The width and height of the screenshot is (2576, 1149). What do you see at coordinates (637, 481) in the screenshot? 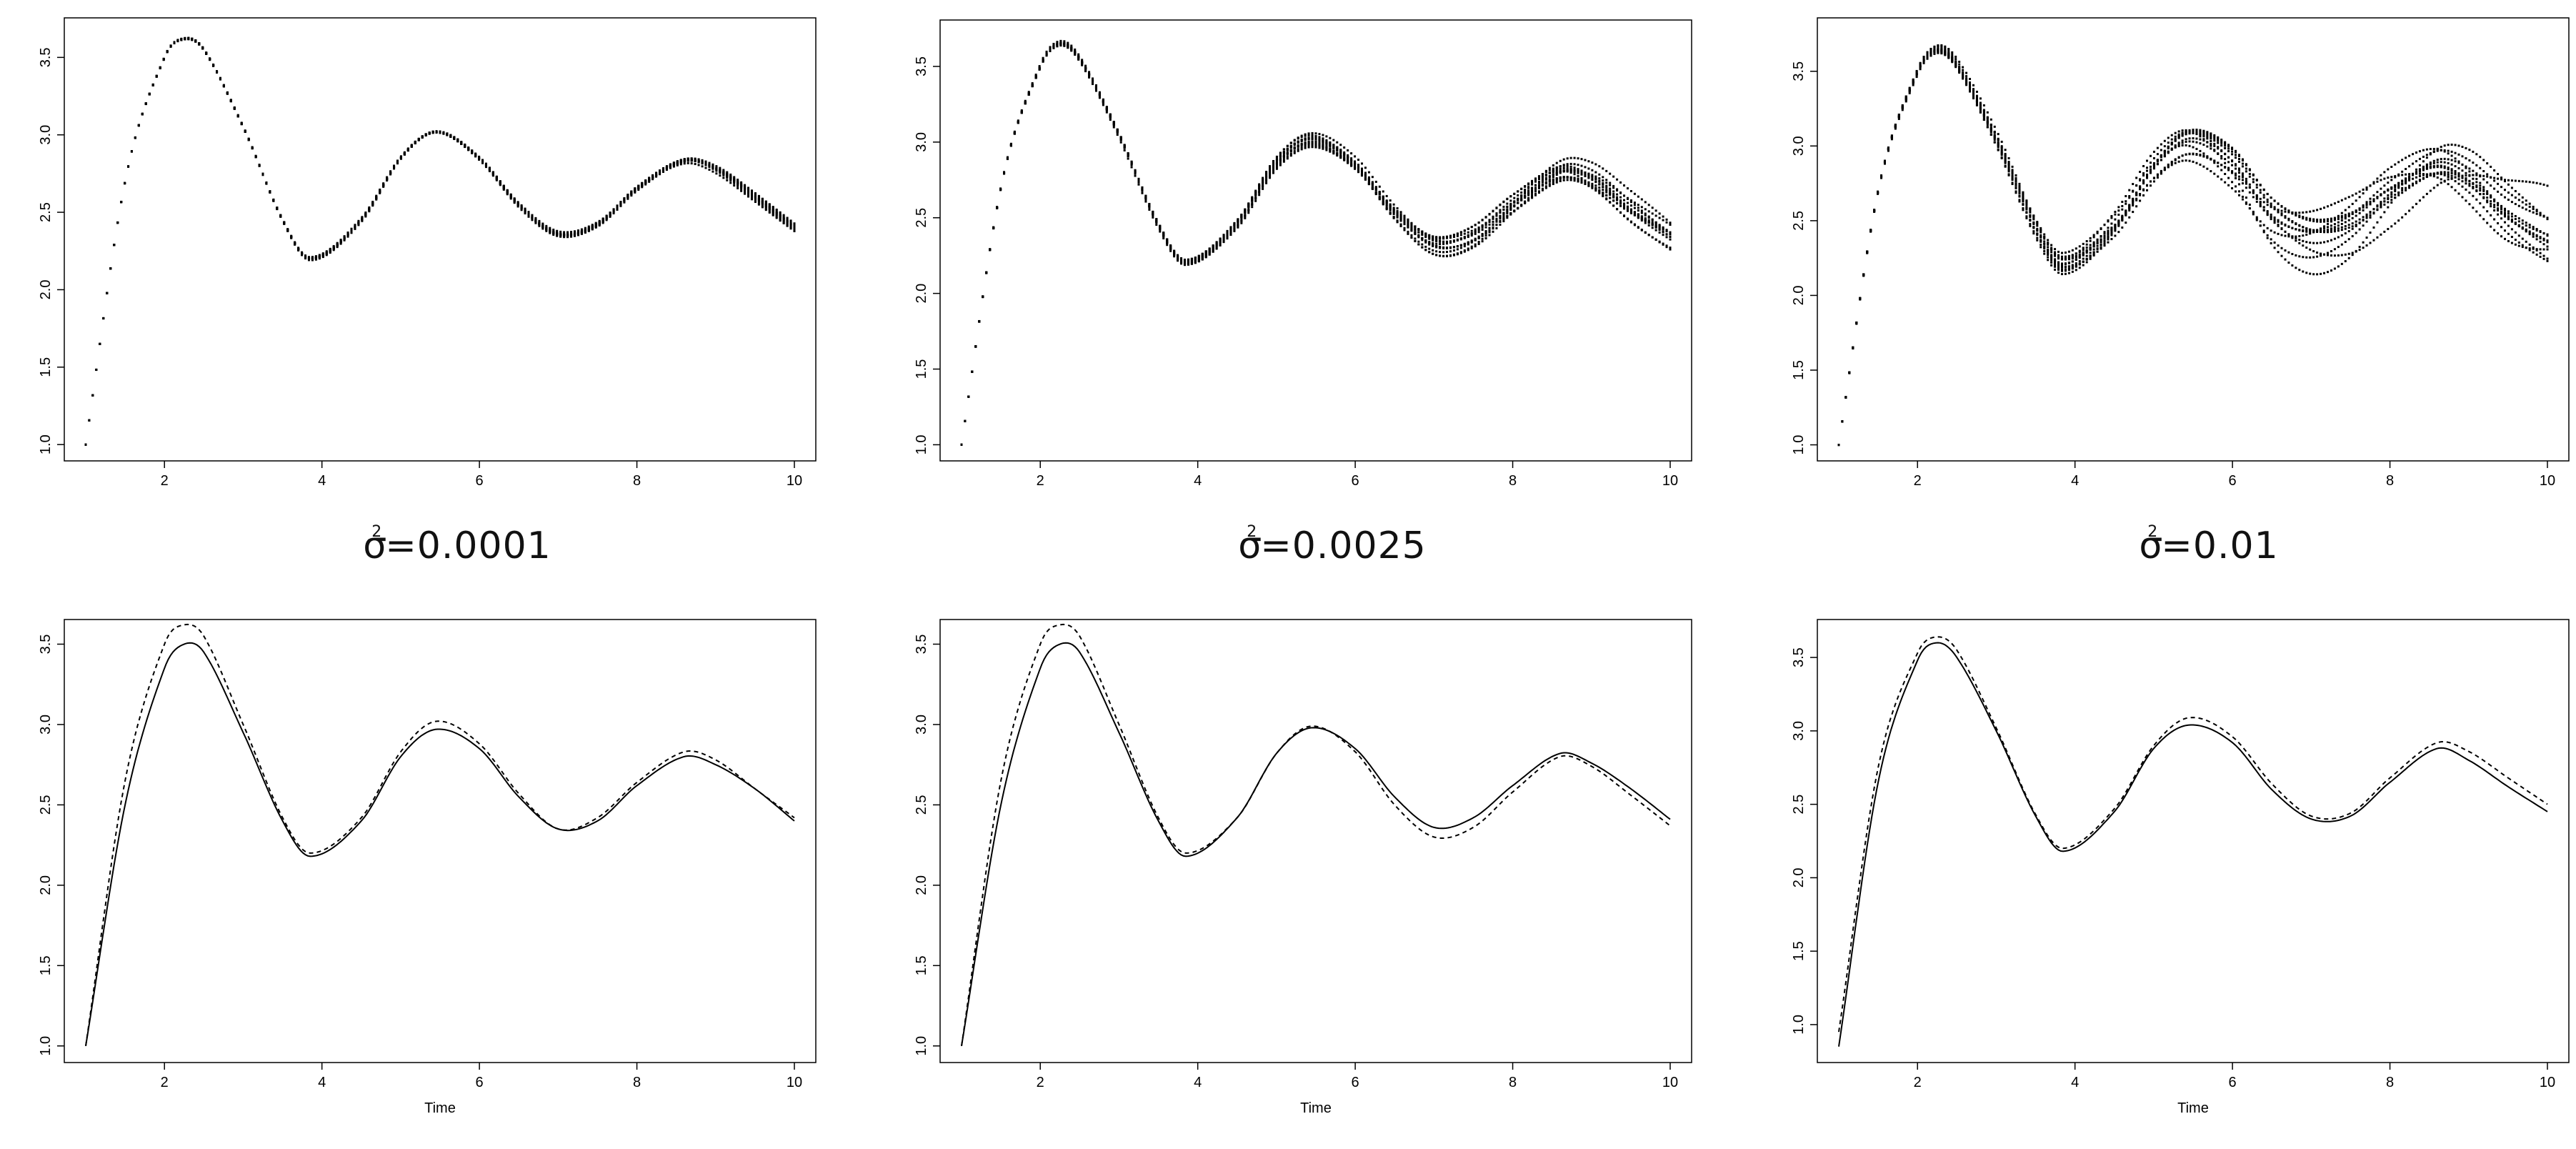
I see `x-tick-label: 8` at bounding box center [637, 481].